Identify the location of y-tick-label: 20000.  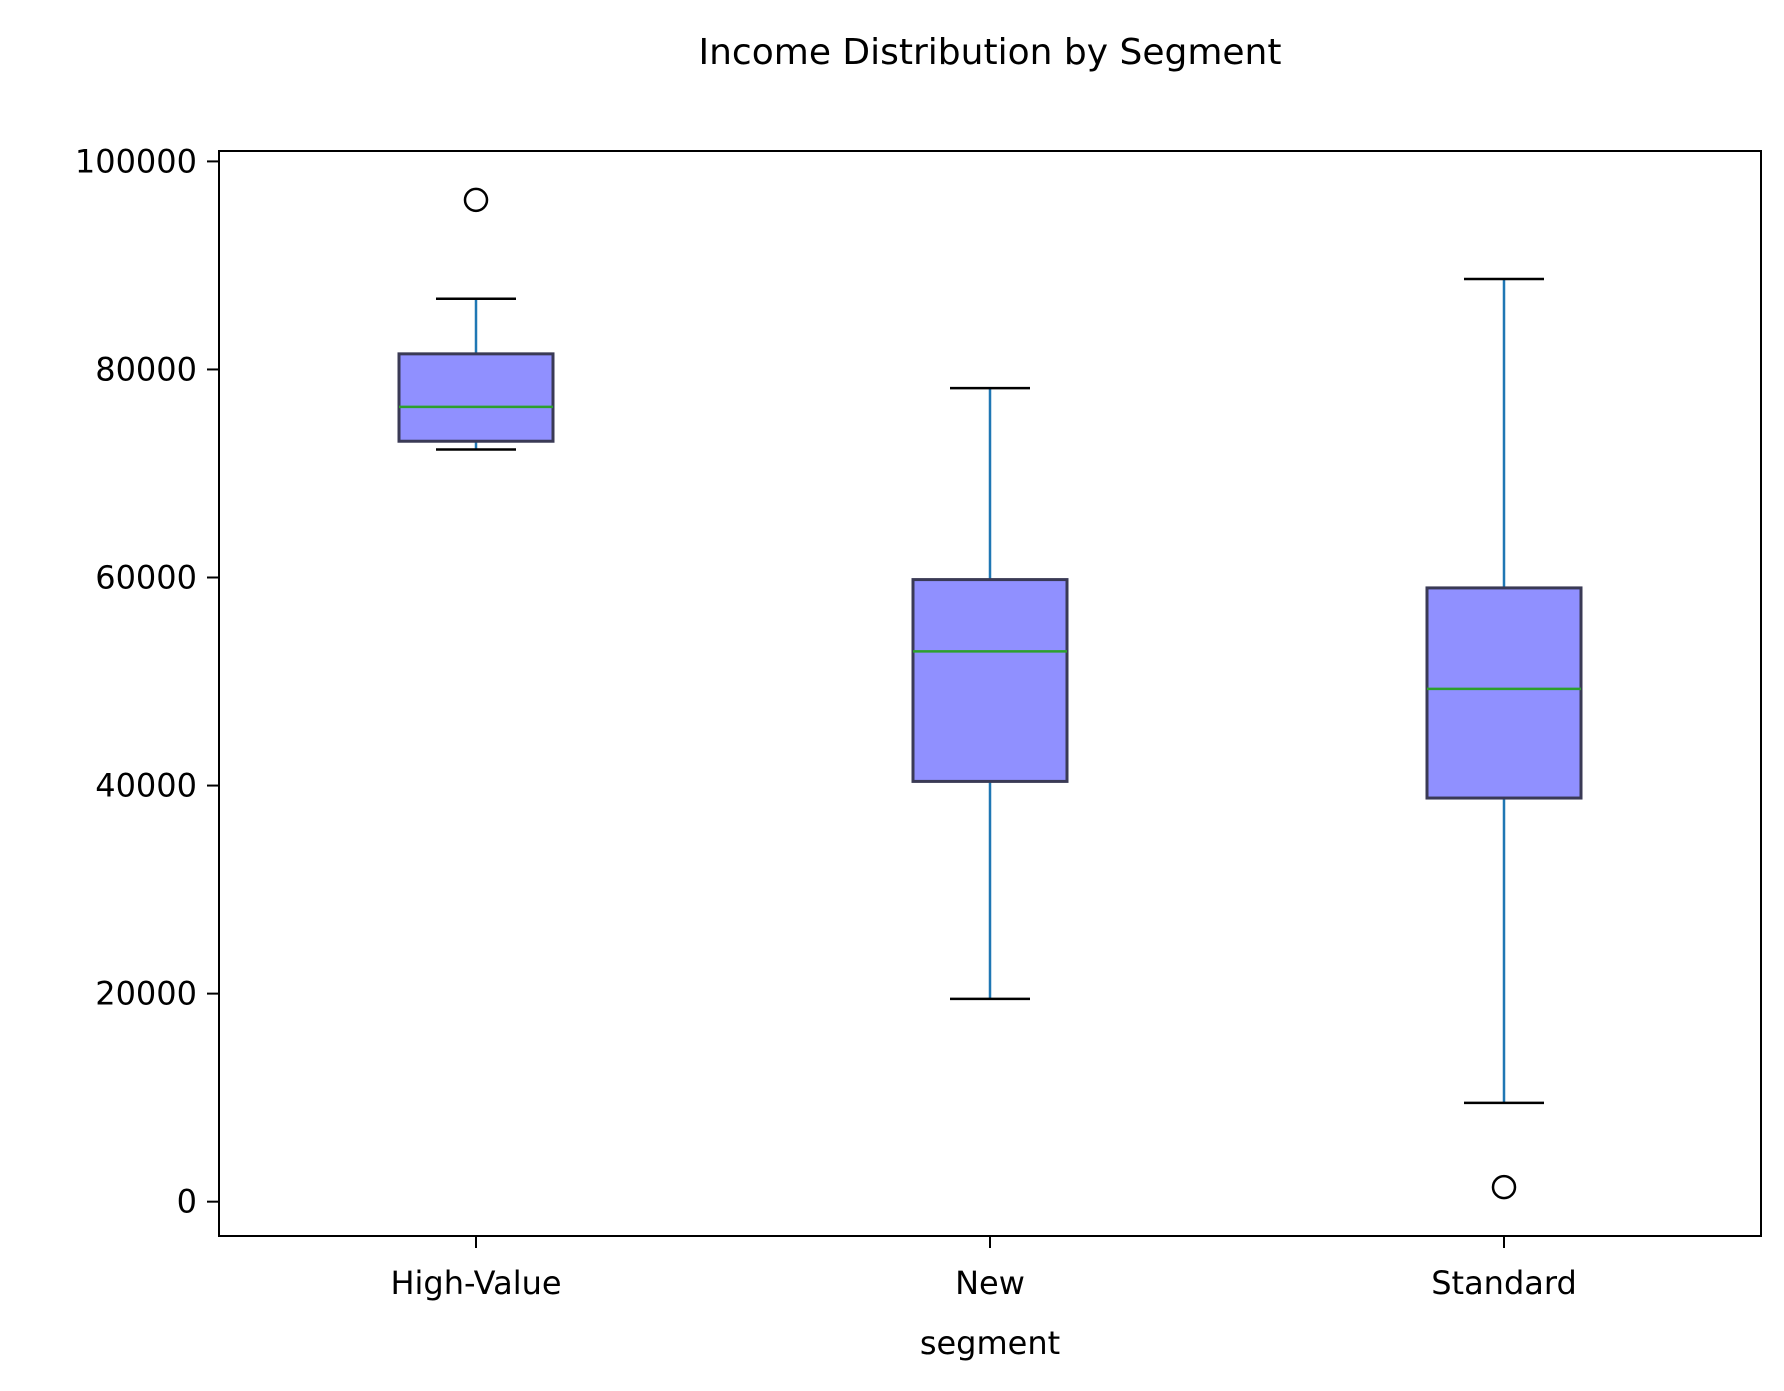
(146, 994).